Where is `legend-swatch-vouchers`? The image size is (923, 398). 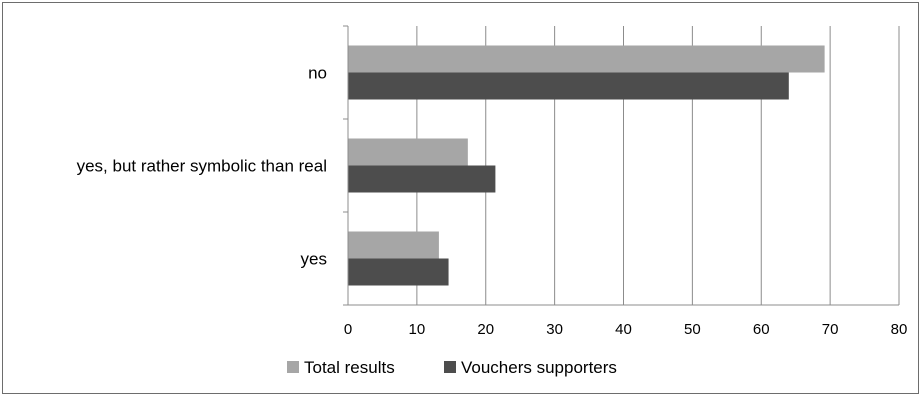 legend-swatch-vouchers is located at coordinates (450, 367).